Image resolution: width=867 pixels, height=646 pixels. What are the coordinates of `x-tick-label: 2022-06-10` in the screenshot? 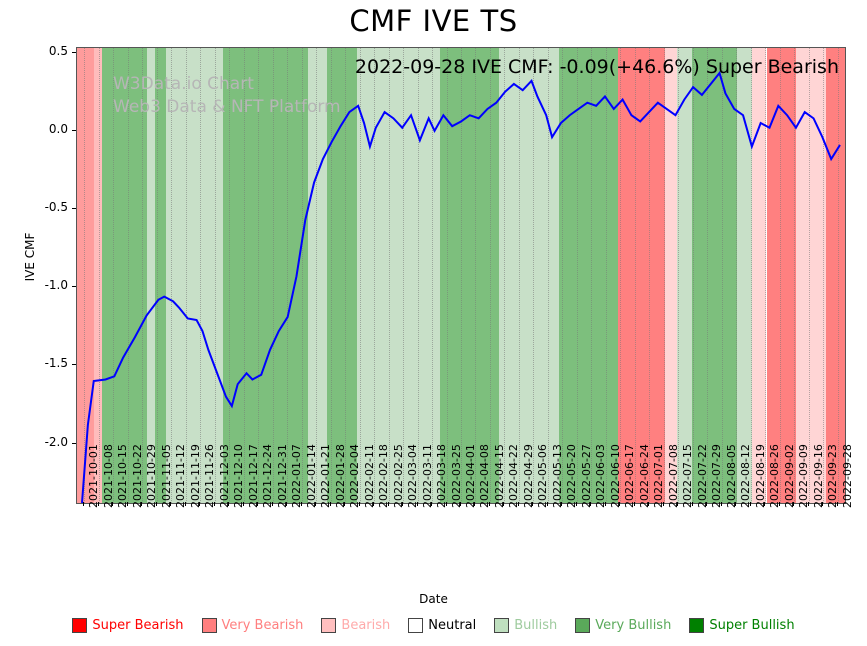 It's located at (615, 476).